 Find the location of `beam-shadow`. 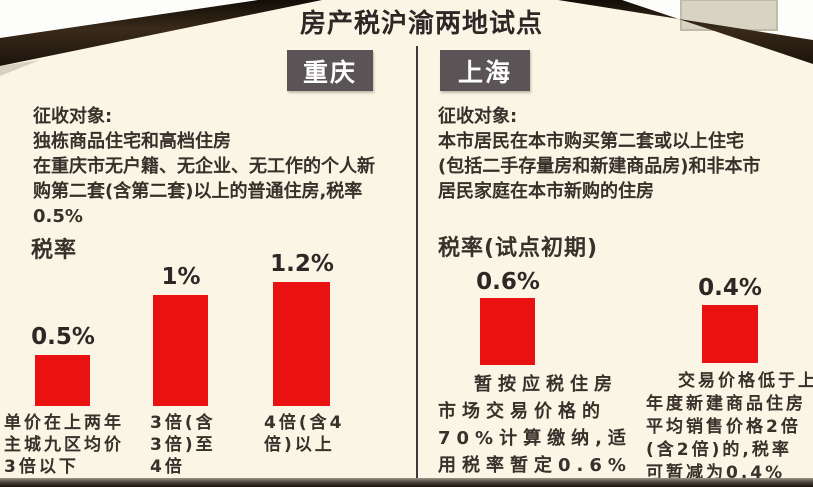

beam-shadow is located at coordinates (20, 68).